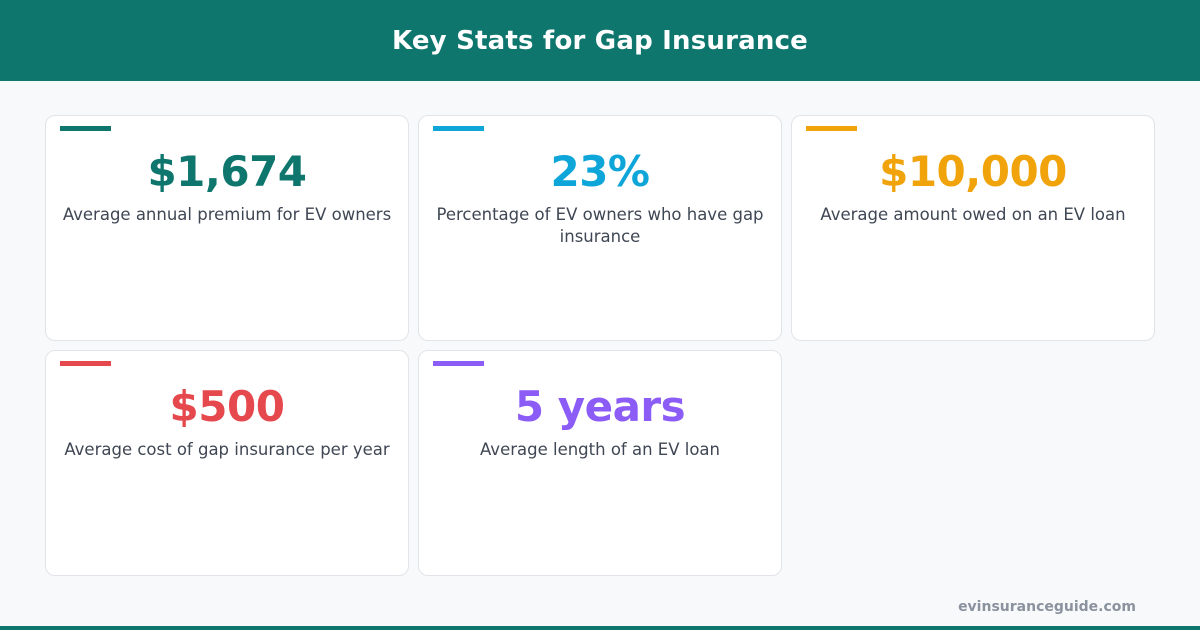 The image size is (1200, 630). Describe the element at coordinates (600, 406) in the screenshot. I see `stat-value: 5 years` at that location.